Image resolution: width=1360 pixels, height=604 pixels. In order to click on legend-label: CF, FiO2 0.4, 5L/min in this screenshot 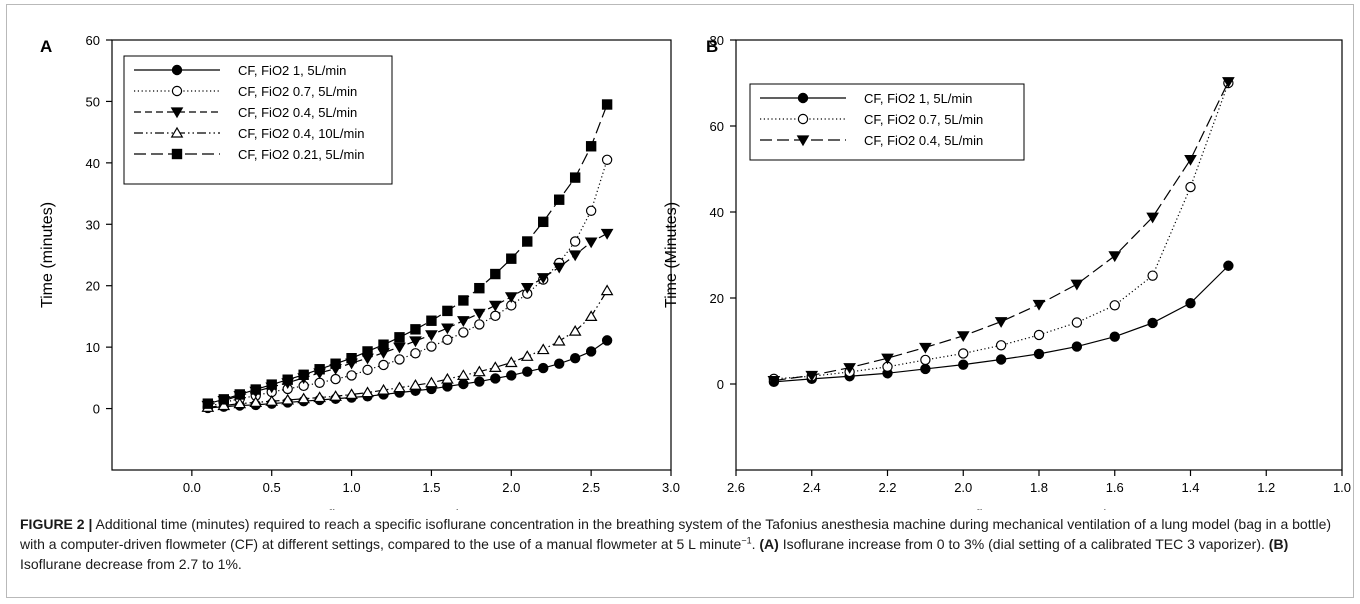, I will do `click(923, 140)`.